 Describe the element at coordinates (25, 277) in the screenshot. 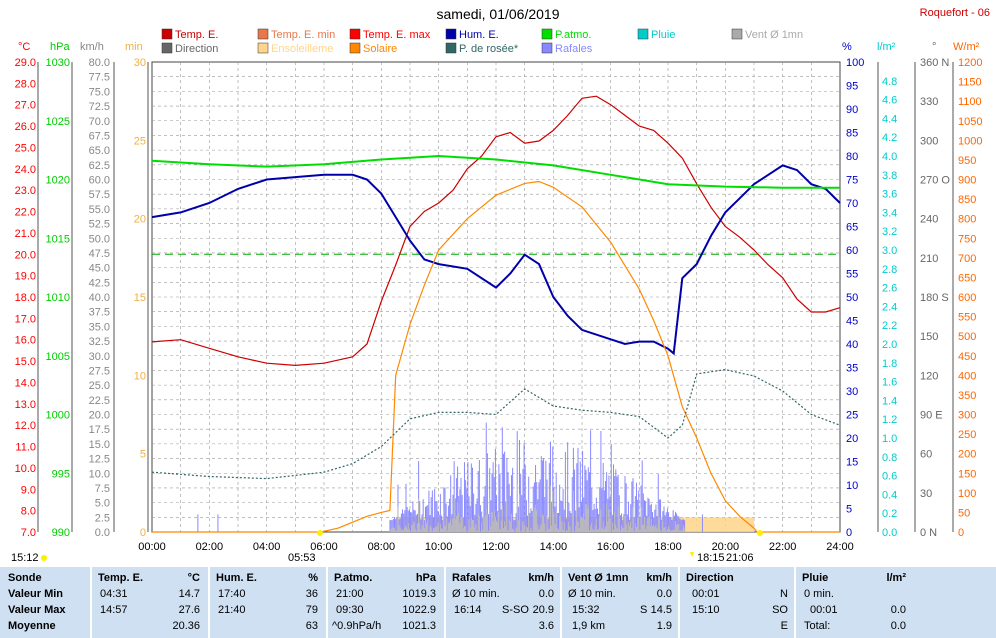

I see `temp-tick: 19.0` at that location.